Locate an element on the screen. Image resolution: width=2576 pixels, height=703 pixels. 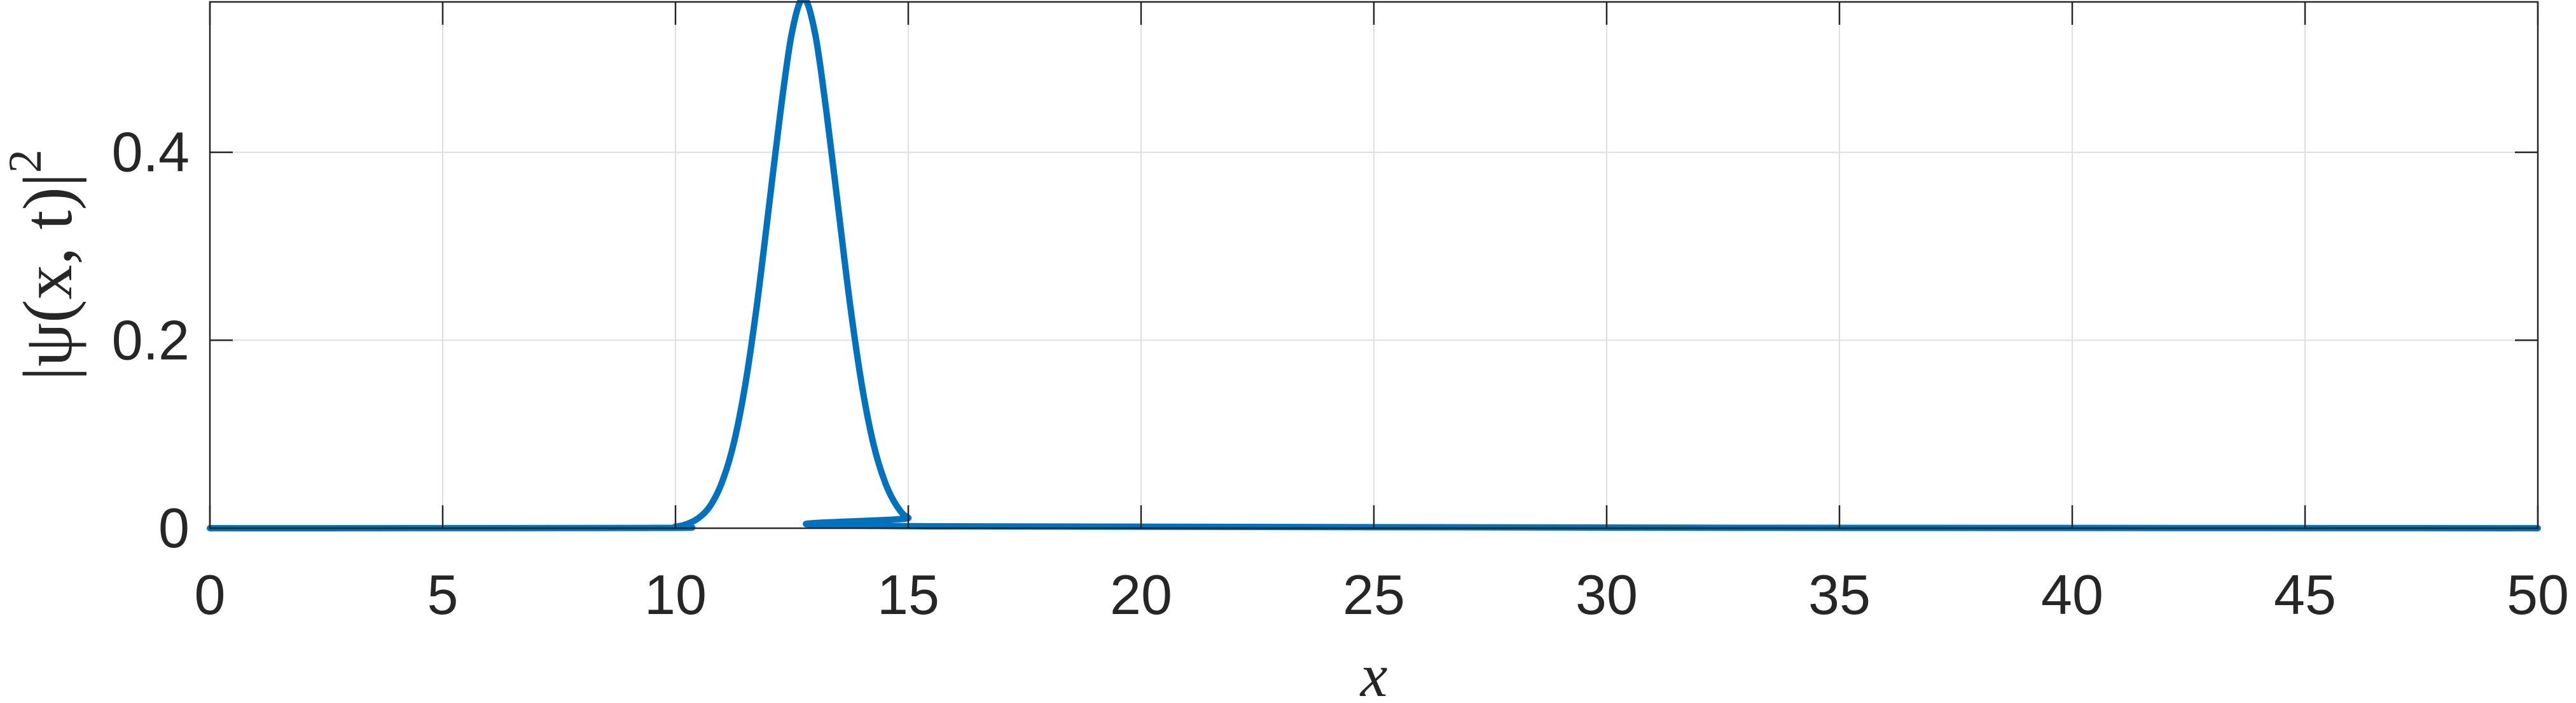
x-tick-label: 20 is located at coordinates (1141, 594).